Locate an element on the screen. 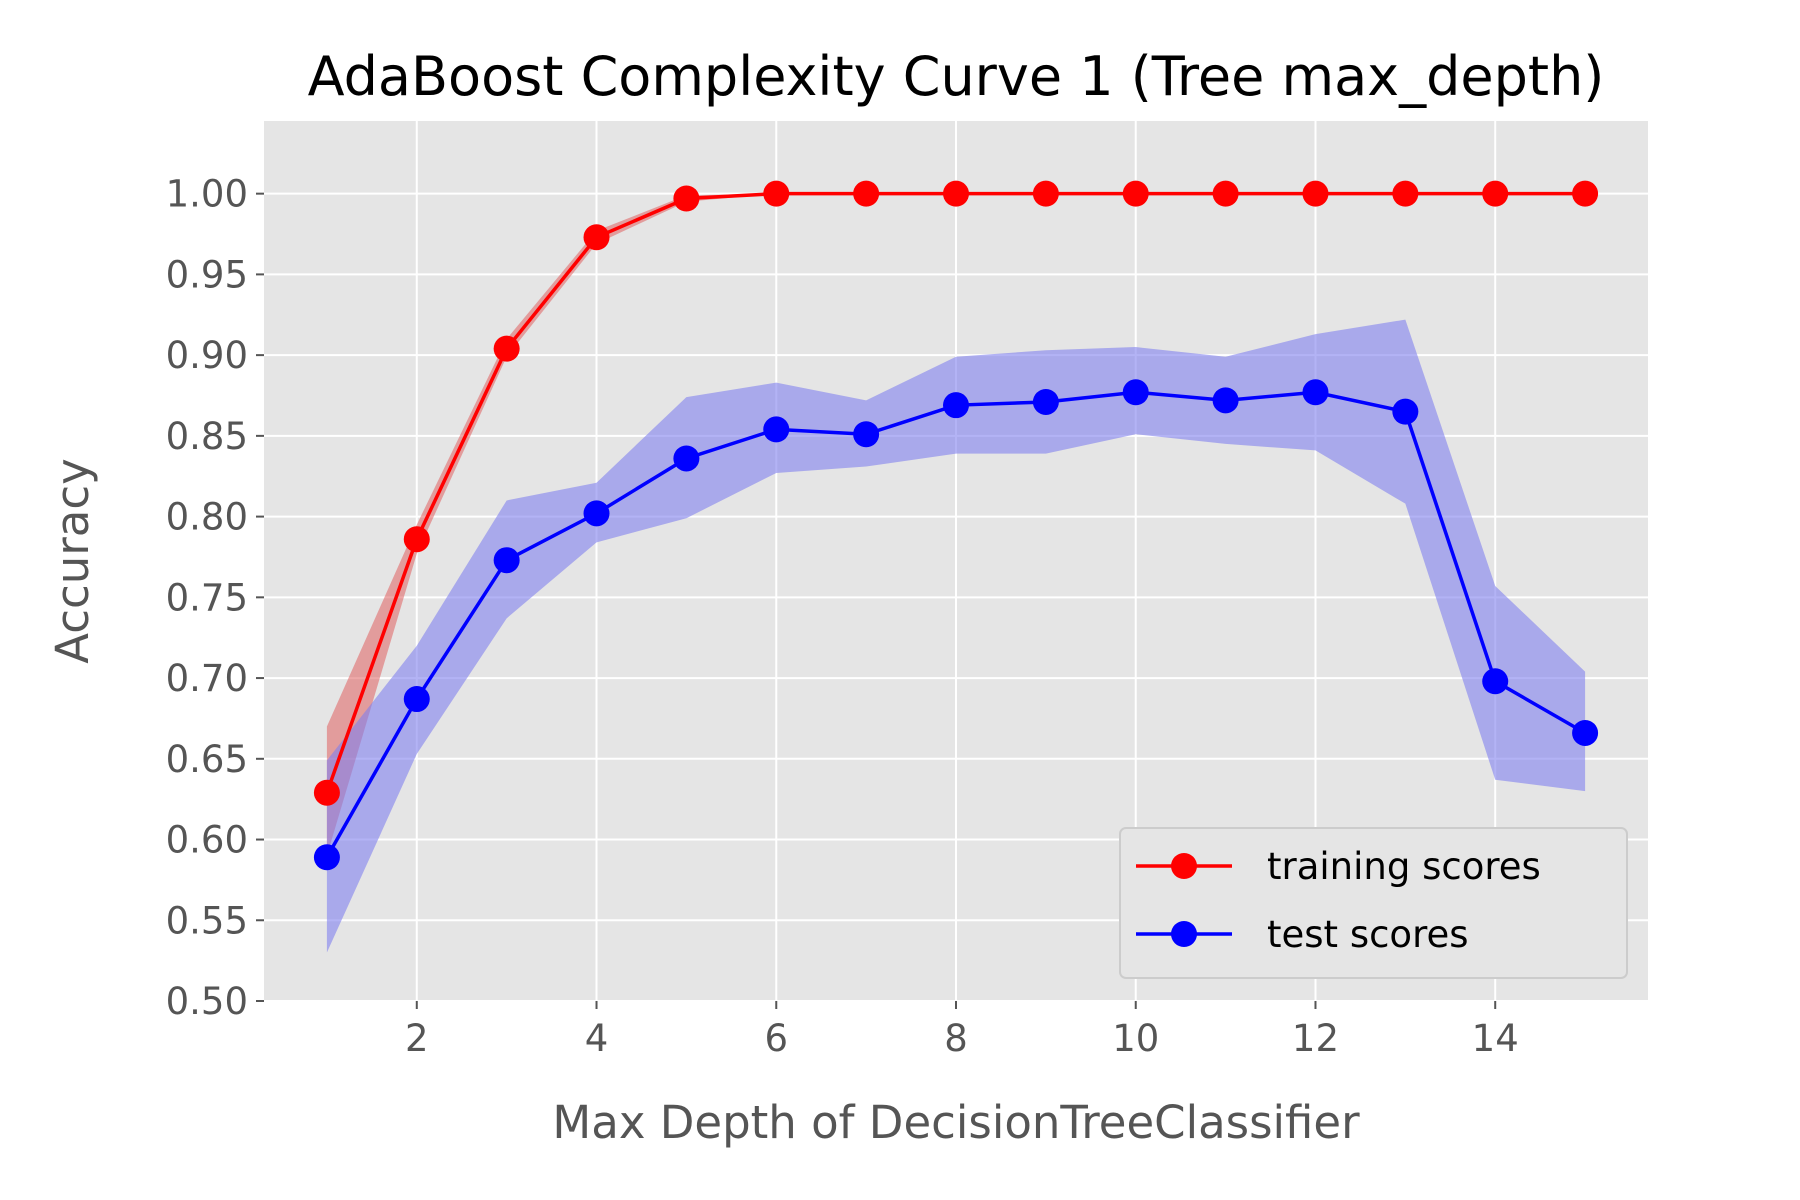  x-axis-ticks: 2 4 6 8 10 12 14 is located at coordinates (962, 1030).